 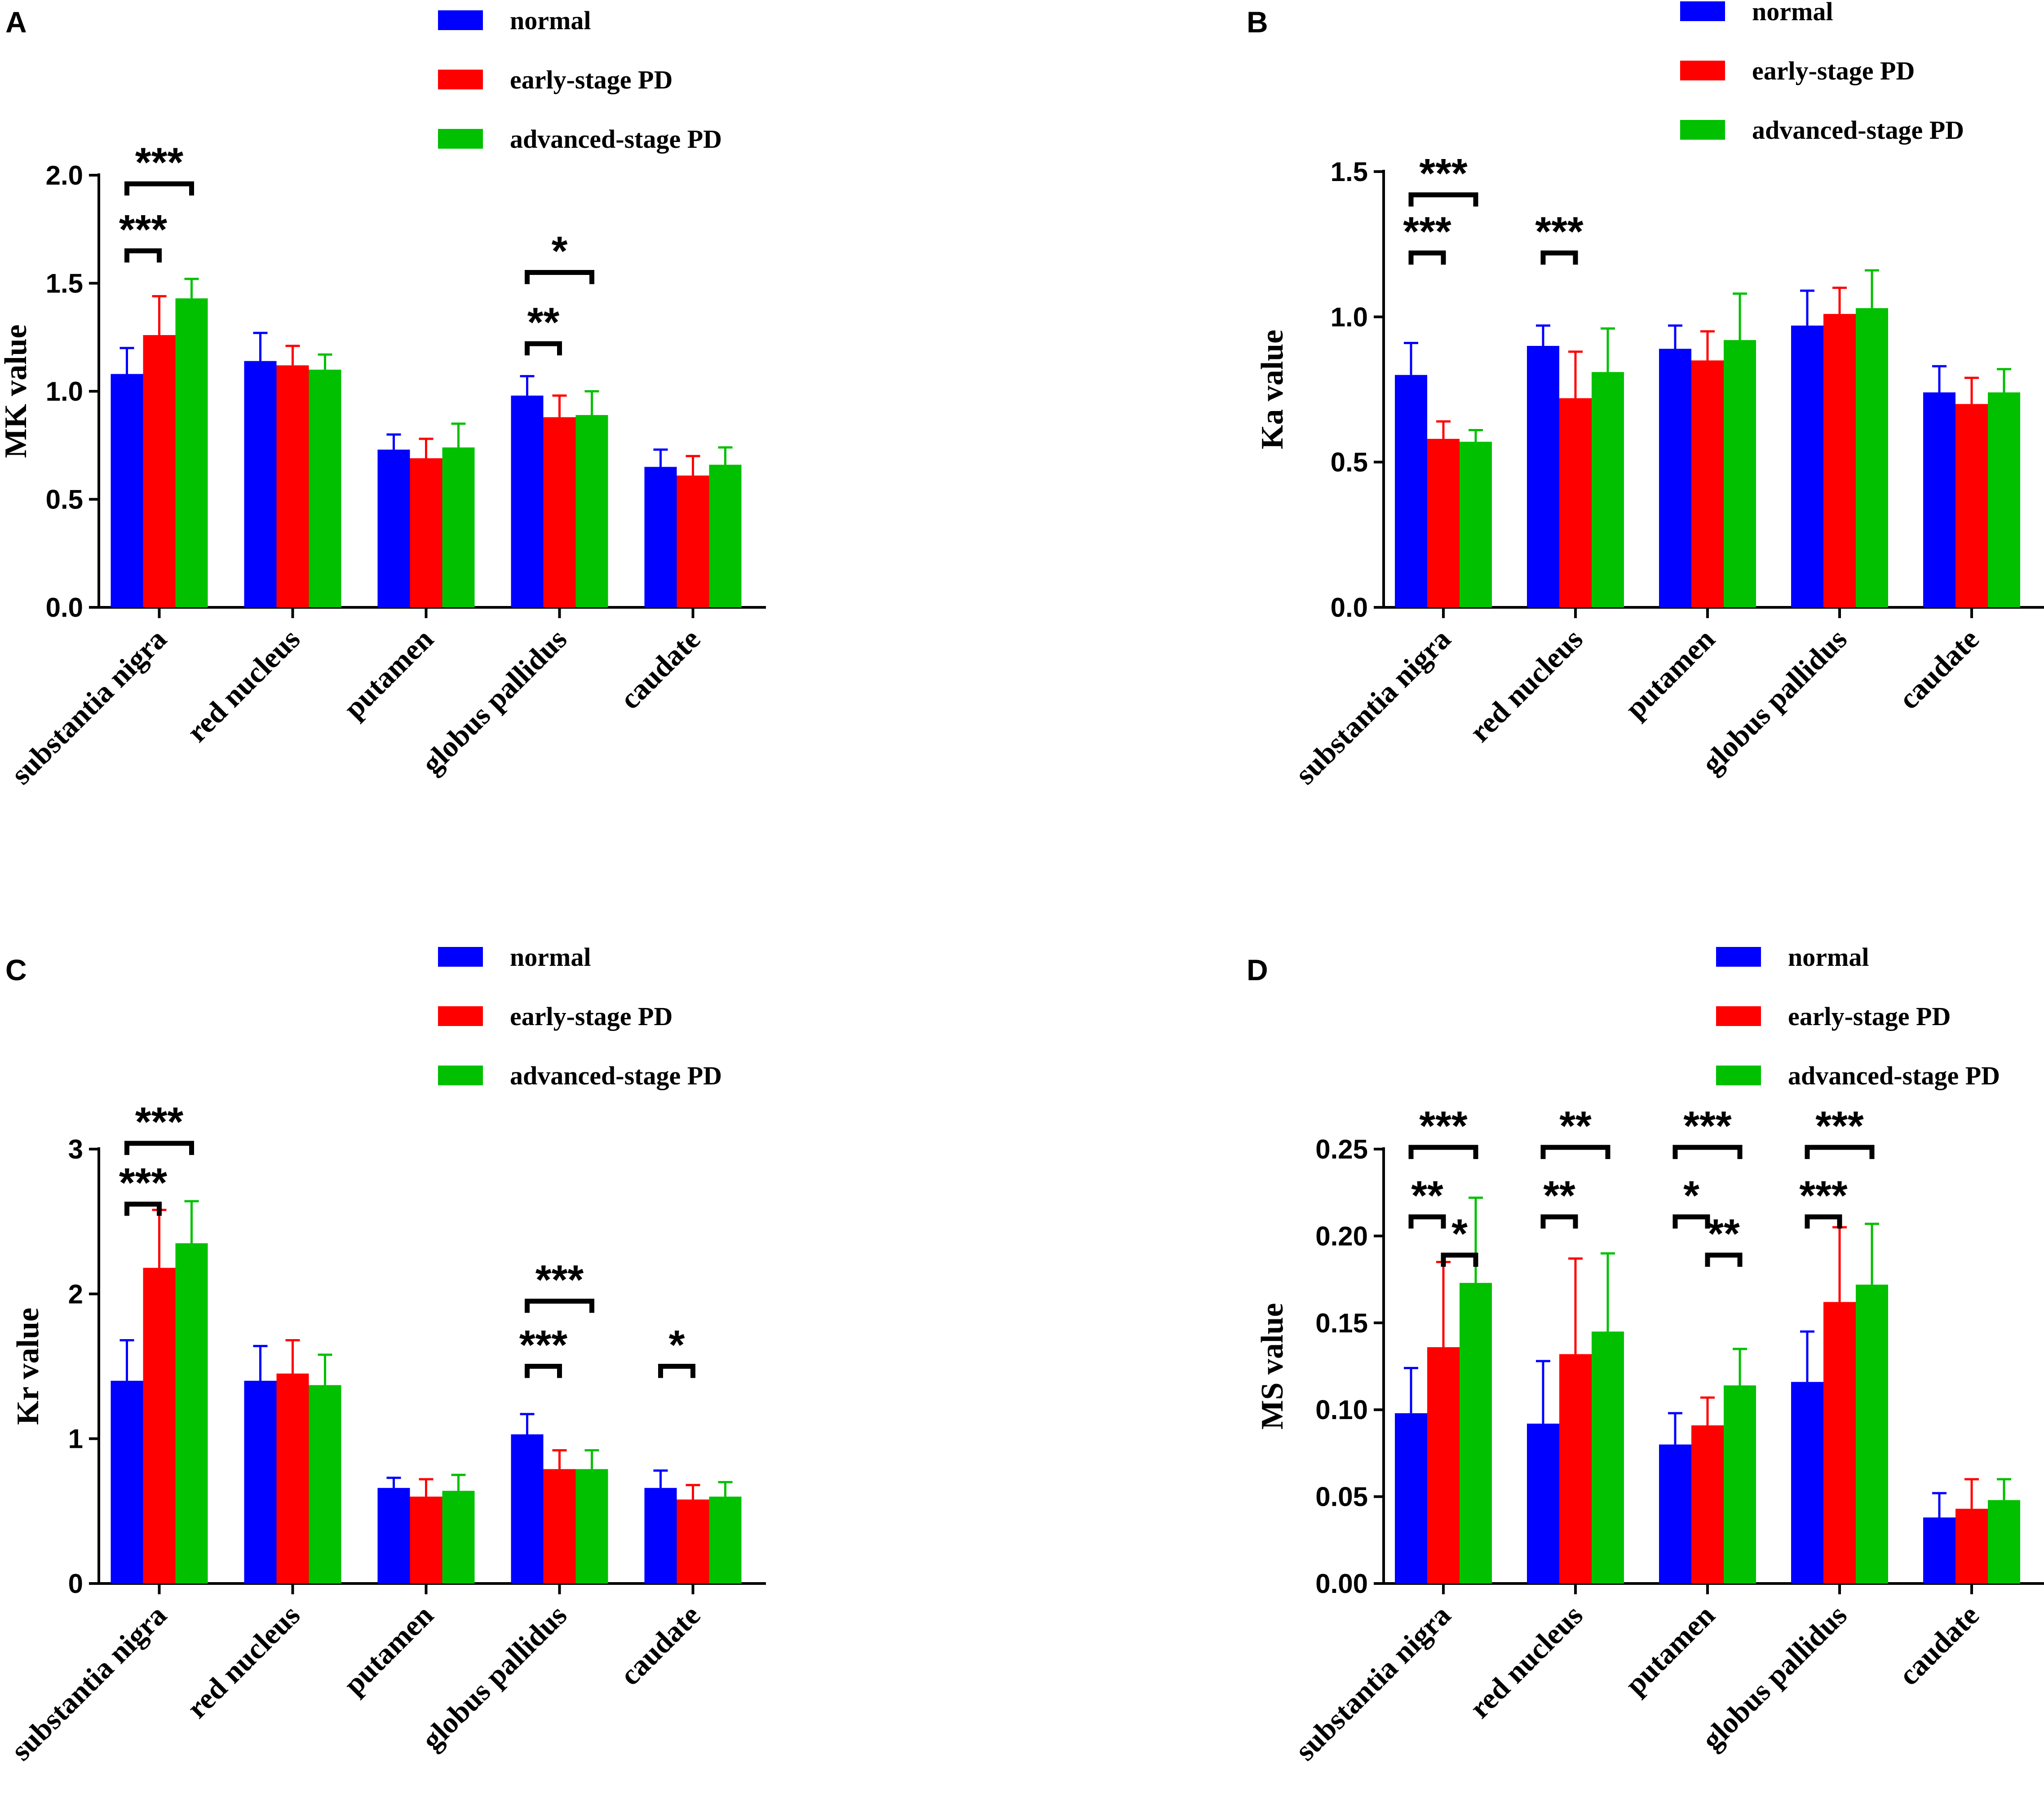 I want to click on y-axis-title: MS value, so click(x=1272, y=1367).